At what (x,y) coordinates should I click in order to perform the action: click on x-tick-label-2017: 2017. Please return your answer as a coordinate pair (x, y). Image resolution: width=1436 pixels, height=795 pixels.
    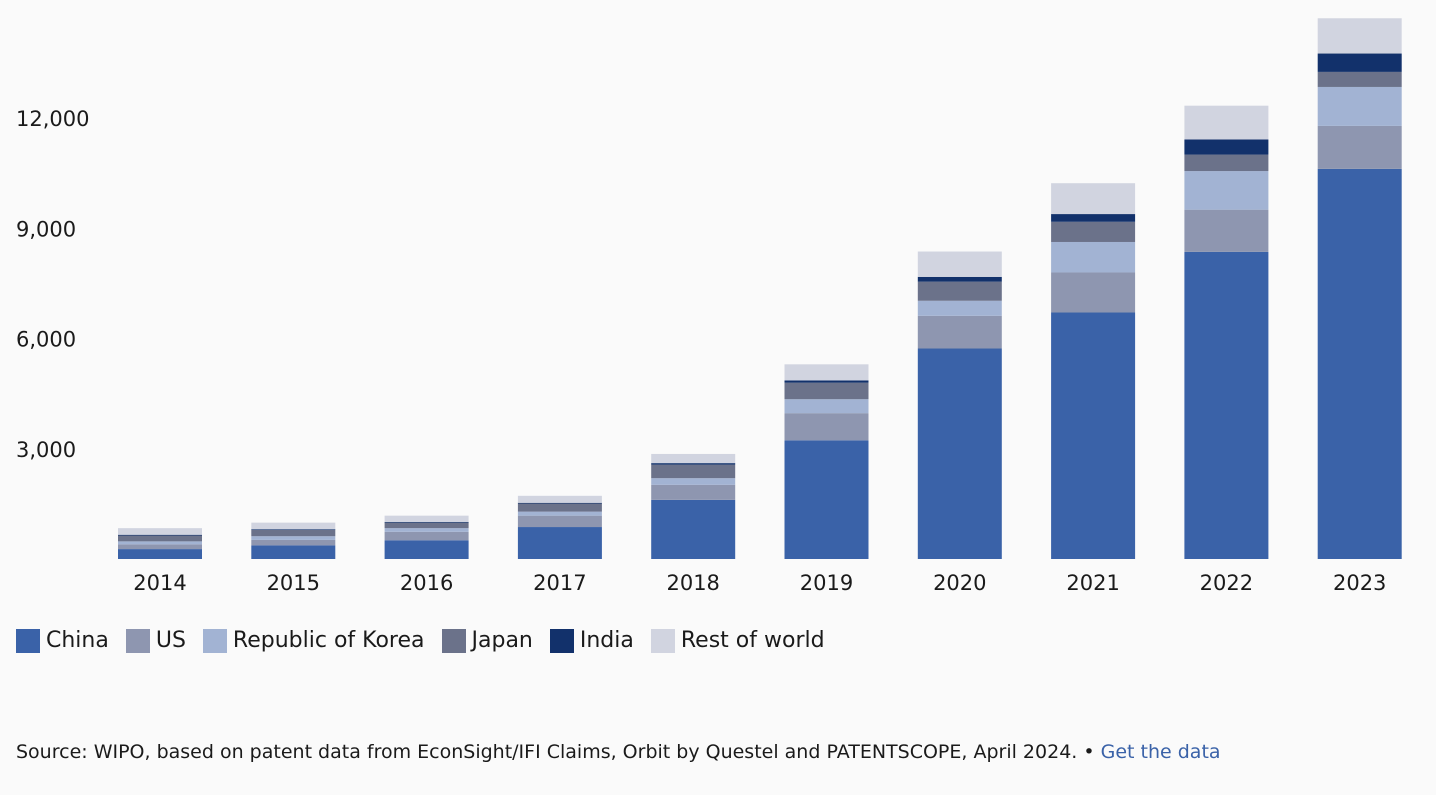
    Looking at the image, I should click on (559, 583).